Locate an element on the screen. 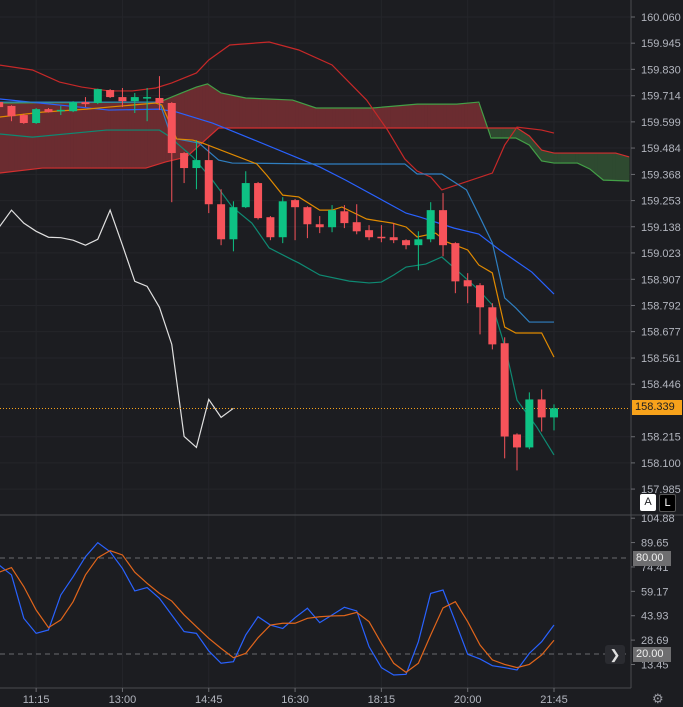 This screenshot has width=683, height=707. settings-button: ⚙ is located at coordinates (659, 699).